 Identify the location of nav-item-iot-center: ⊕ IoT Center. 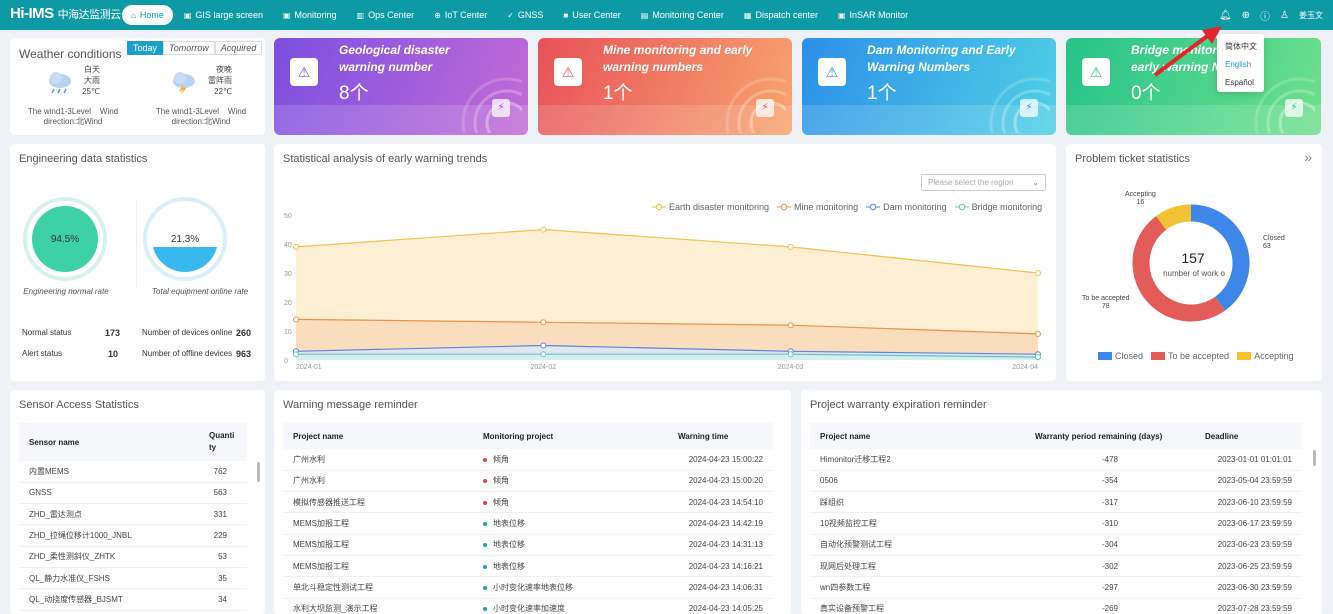
(460, 15).